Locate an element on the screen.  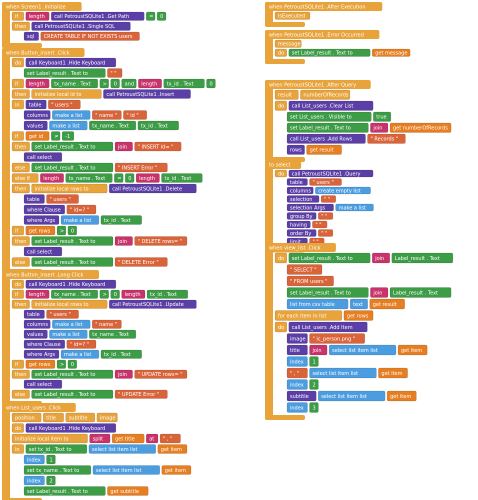
block-label: join is located at coordinates (122, 147).